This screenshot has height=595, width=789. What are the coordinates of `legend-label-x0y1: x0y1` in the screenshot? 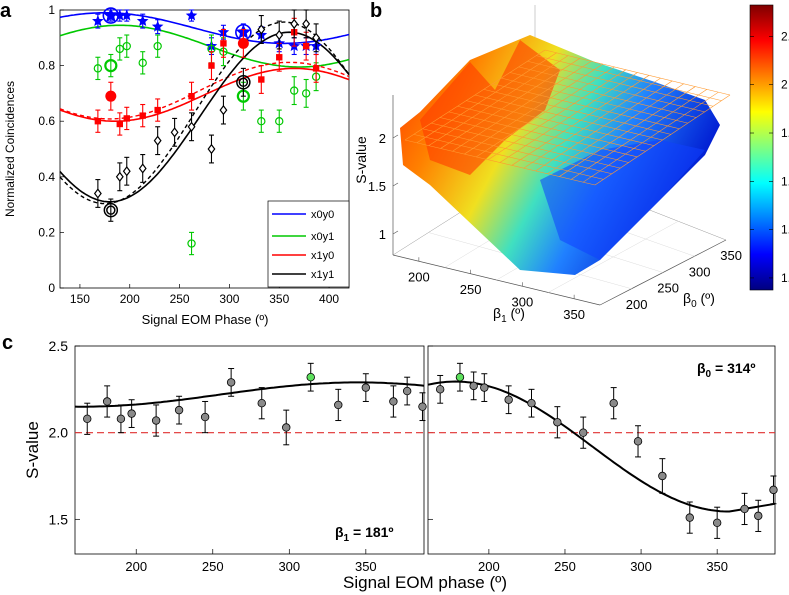 It's located at (322, 237).